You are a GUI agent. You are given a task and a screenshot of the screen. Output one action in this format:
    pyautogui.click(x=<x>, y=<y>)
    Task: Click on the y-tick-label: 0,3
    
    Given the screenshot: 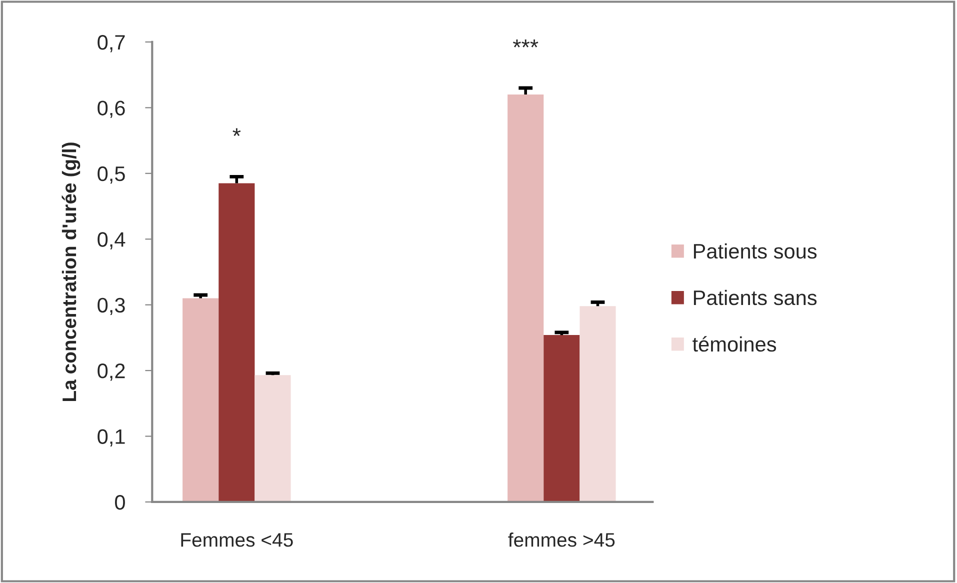 What is the action you would take?
    pyautogui.click(x=111, y=307)
    